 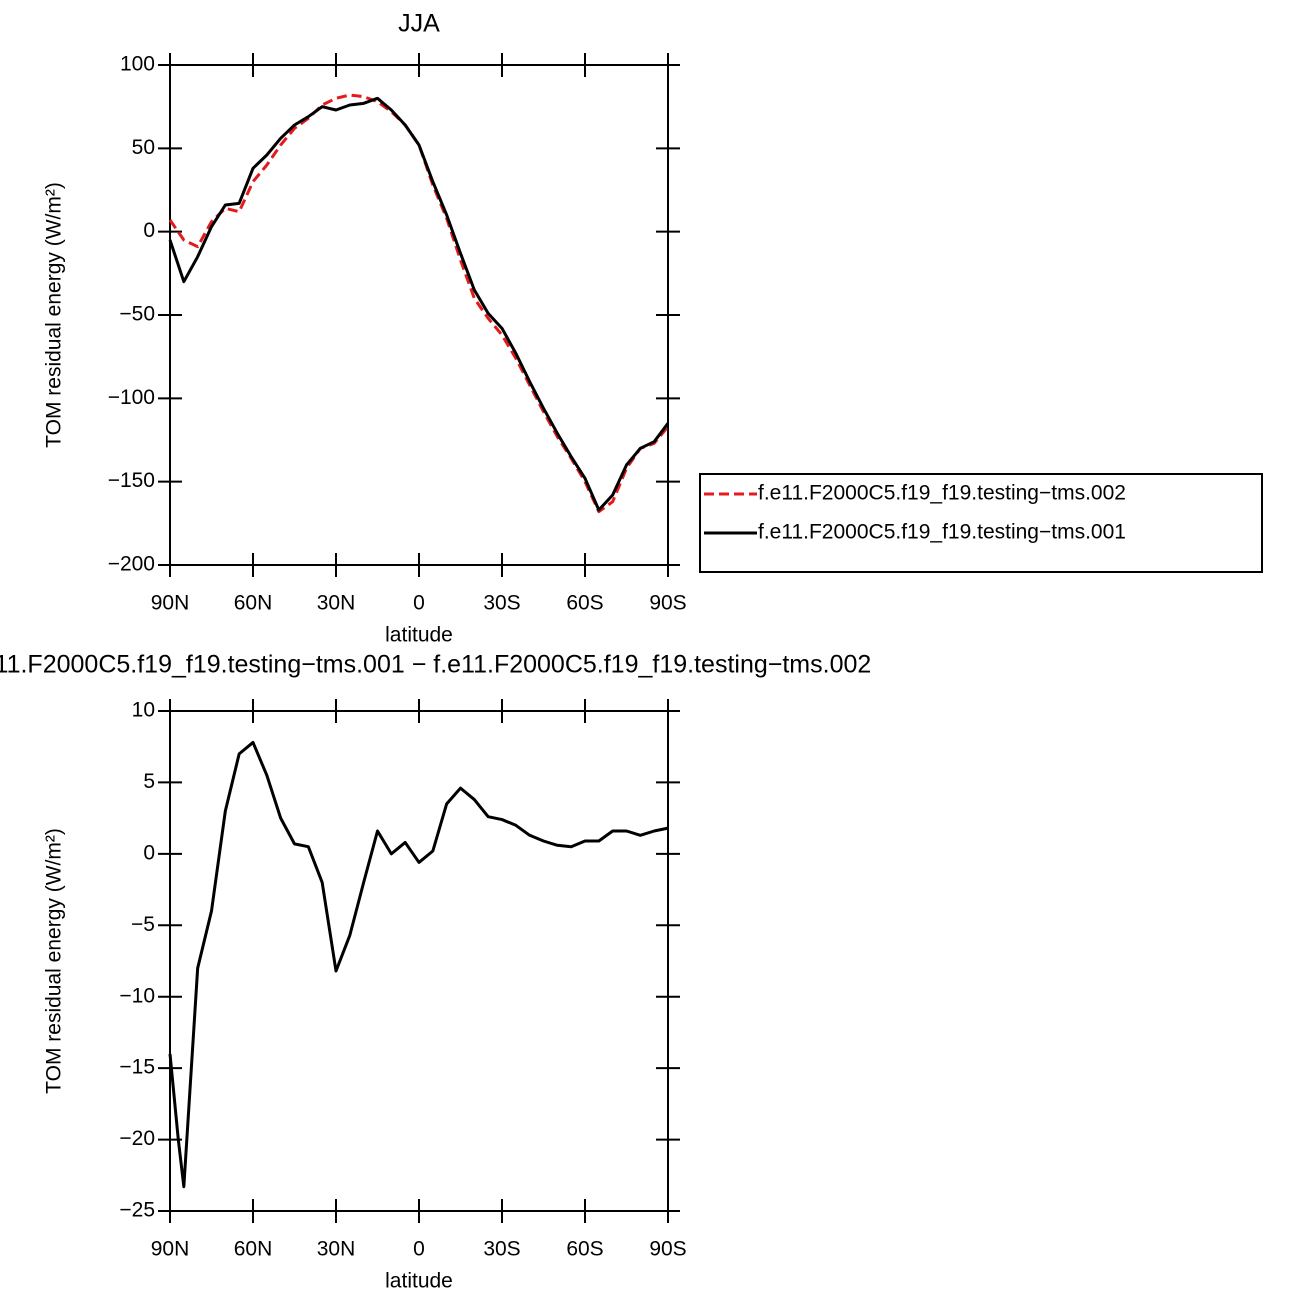 What do you see at coordinates (137, 1067) in the screenshot?
I see `y-tick-label: −15` at bounding box center [137, 1067].